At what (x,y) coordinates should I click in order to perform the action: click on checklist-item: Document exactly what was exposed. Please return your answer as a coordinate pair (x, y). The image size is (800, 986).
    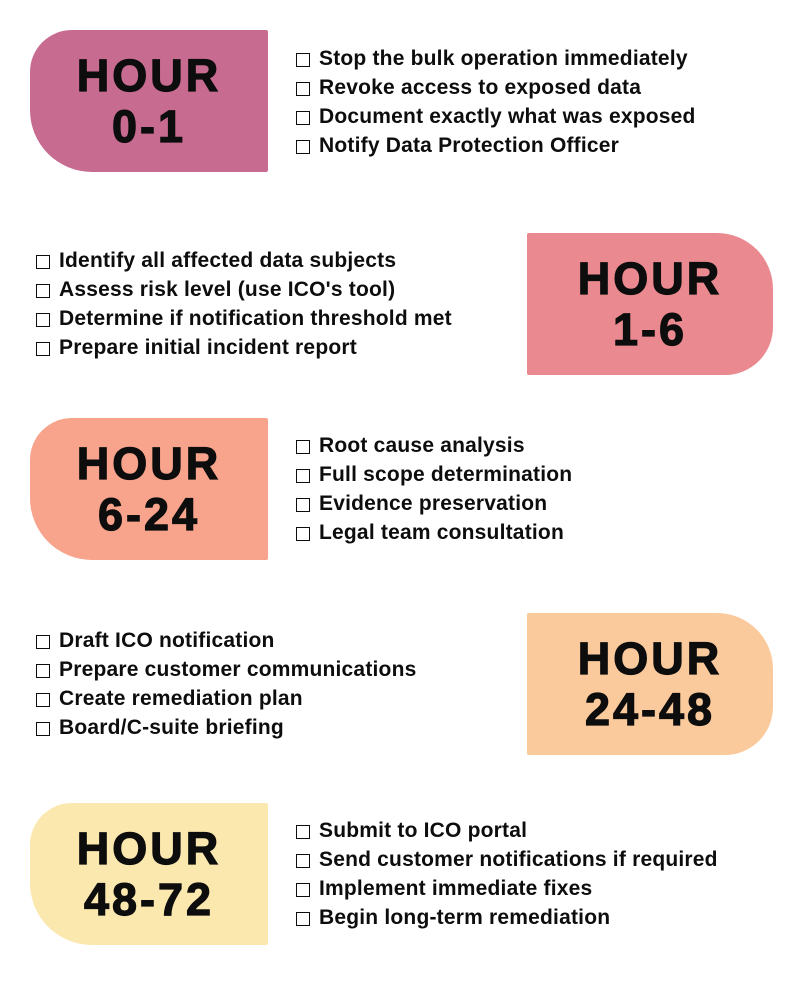
    Looking at the image, I should click on (496, 116).